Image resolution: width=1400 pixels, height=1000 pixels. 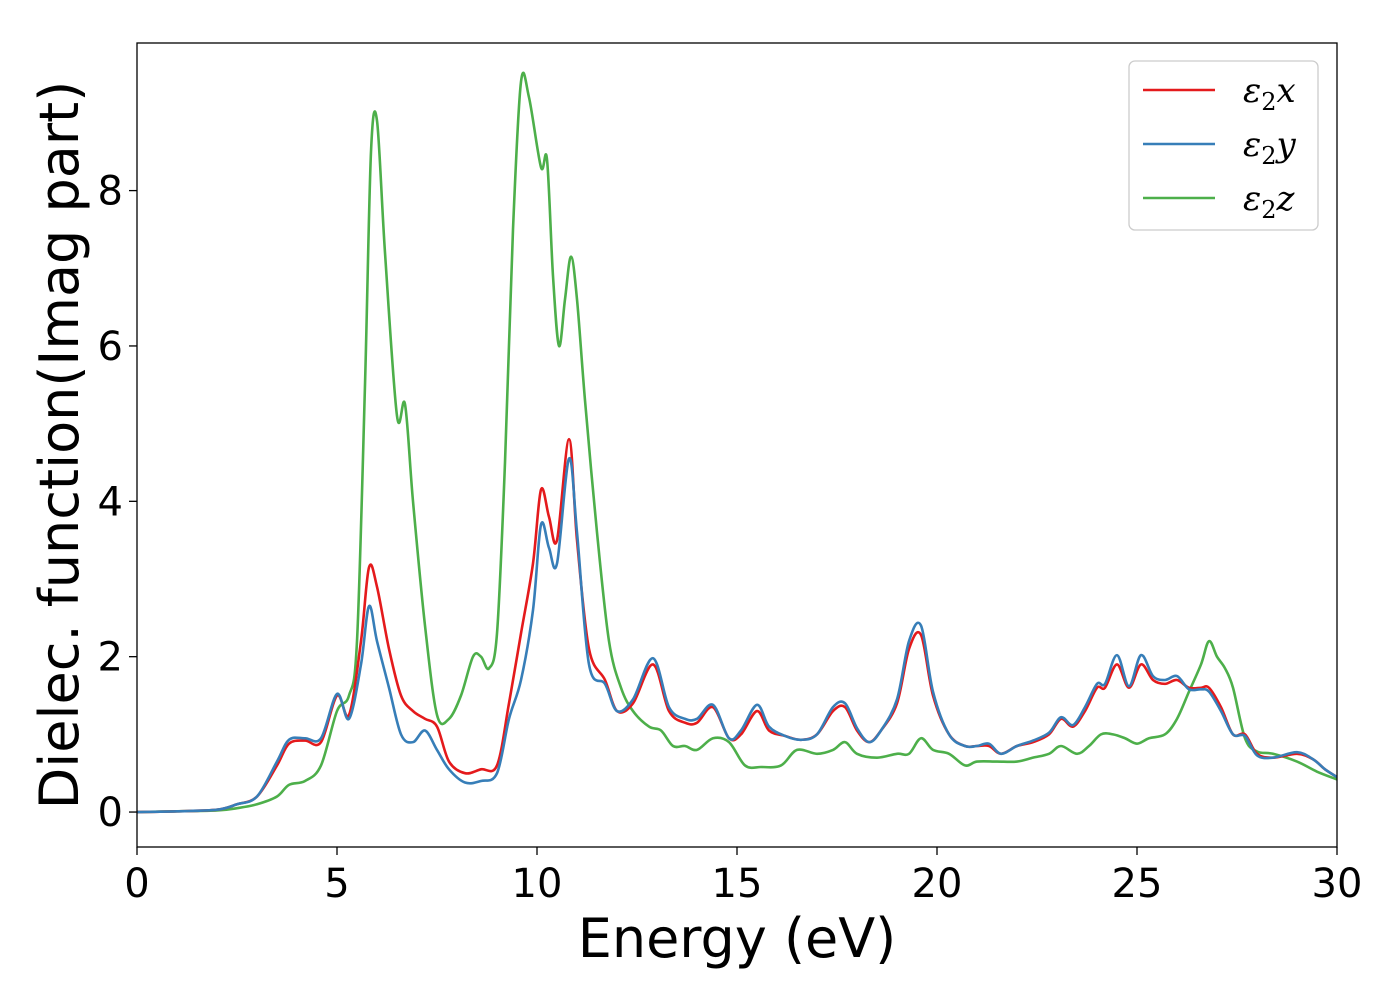 What do you see at coordinates (59, 445) in the screenshot?
I see `y-axis-title: Dielec. function(Imag part)` at bounding box center [59, 445].